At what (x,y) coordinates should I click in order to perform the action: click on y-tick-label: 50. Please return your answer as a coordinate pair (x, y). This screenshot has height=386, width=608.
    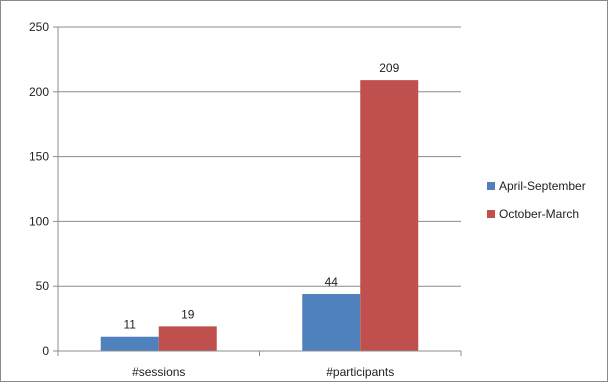
    Looking at the image, I should click on (43, 286).